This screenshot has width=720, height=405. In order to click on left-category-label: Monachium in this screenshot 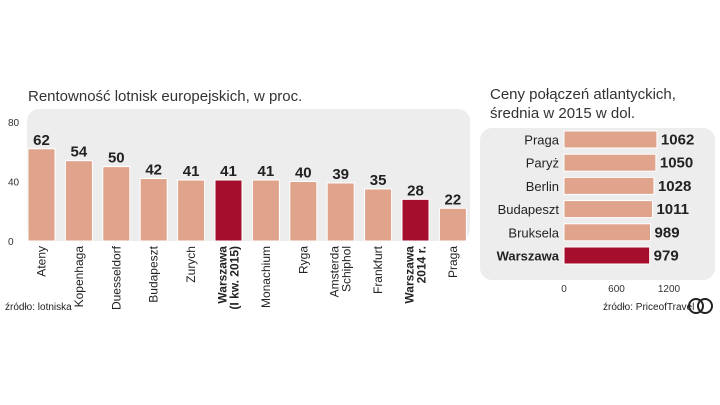, I will do `click(266, 277)`.